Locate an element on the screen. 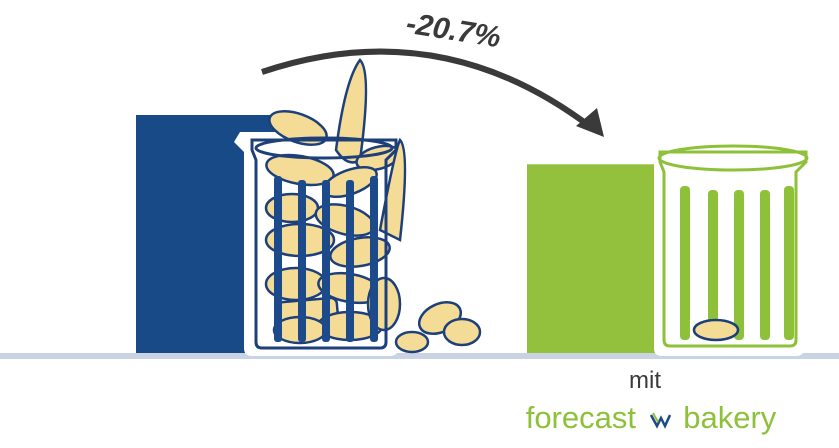 This screenshot has width=839, height=448. change-arrow is located at coordinates (427, 89).